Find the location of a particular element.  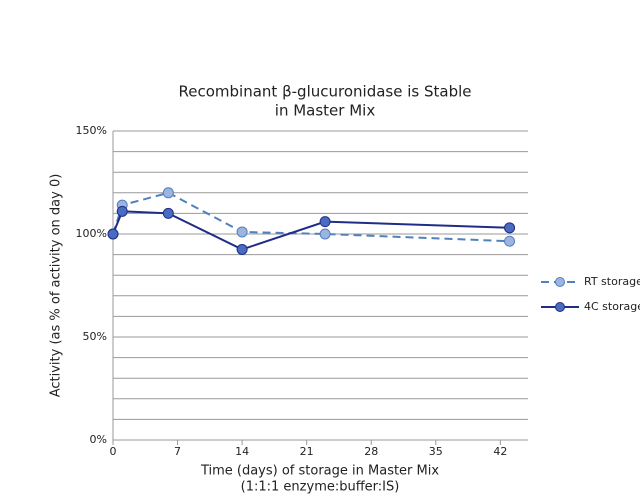

x-tick-label: 35 is located at coordinates (436, 451).